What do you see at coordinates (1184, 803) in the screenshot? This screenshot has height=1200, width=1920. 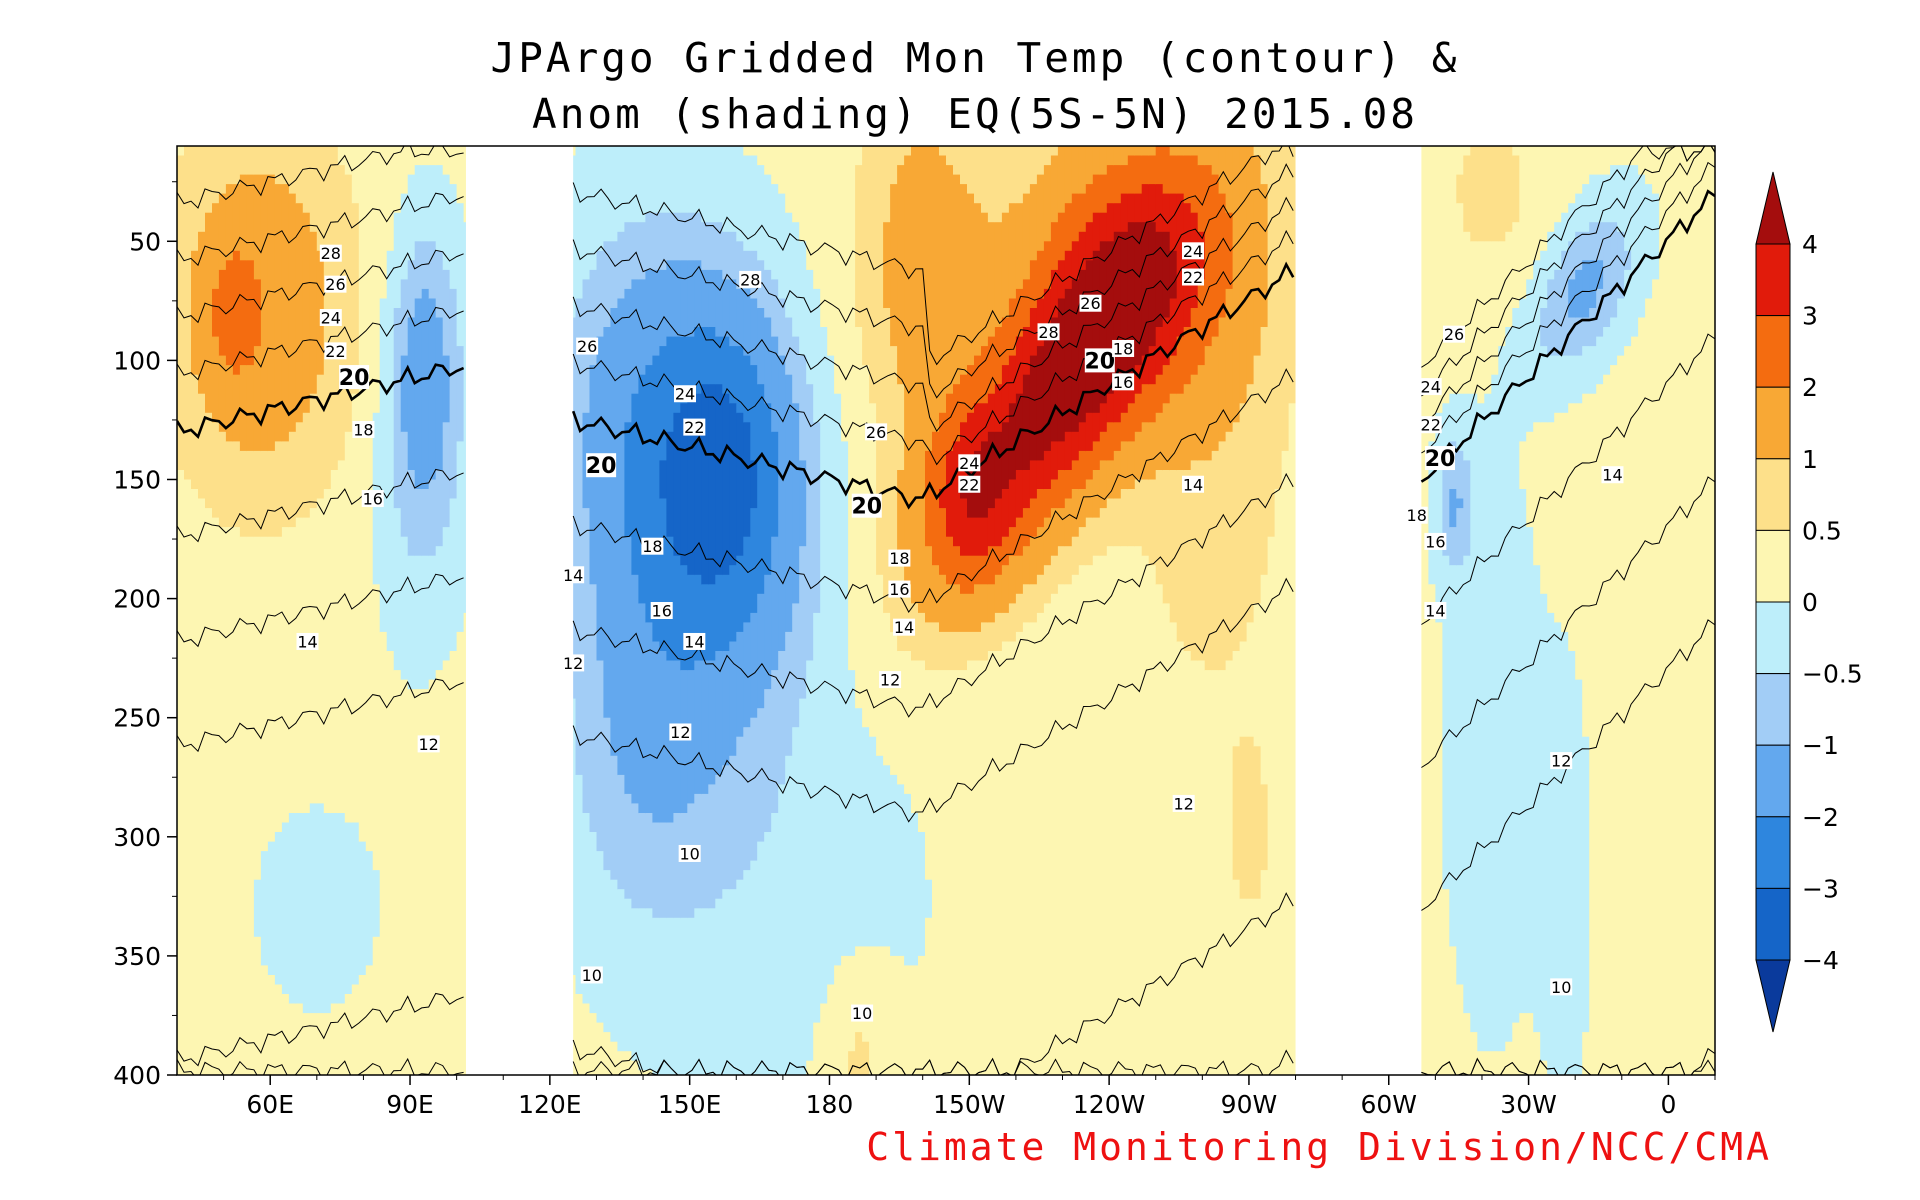 I see `contour-label: 12` at bounding box center [1184, 803].